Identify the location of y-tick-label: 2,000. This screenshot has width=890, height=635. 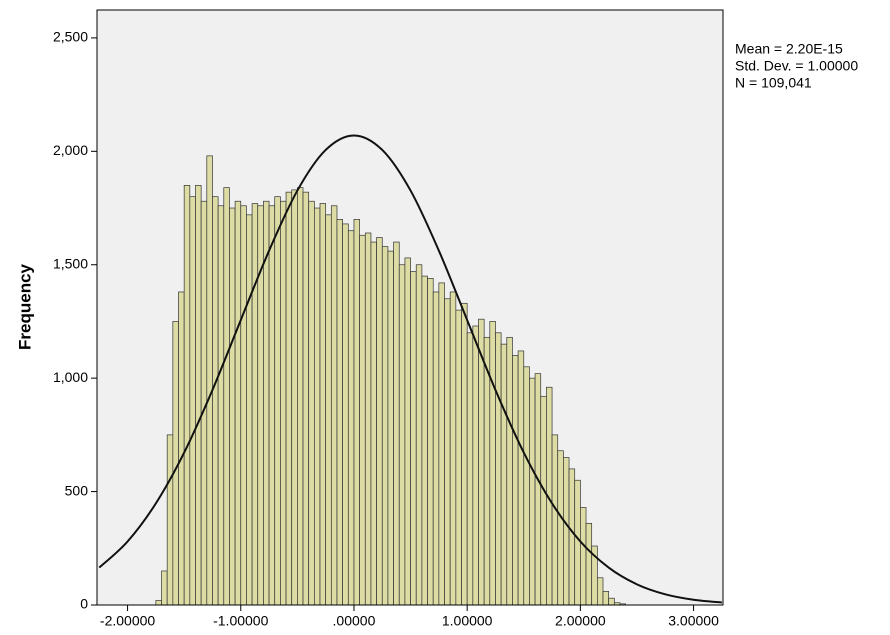
(70, 150).